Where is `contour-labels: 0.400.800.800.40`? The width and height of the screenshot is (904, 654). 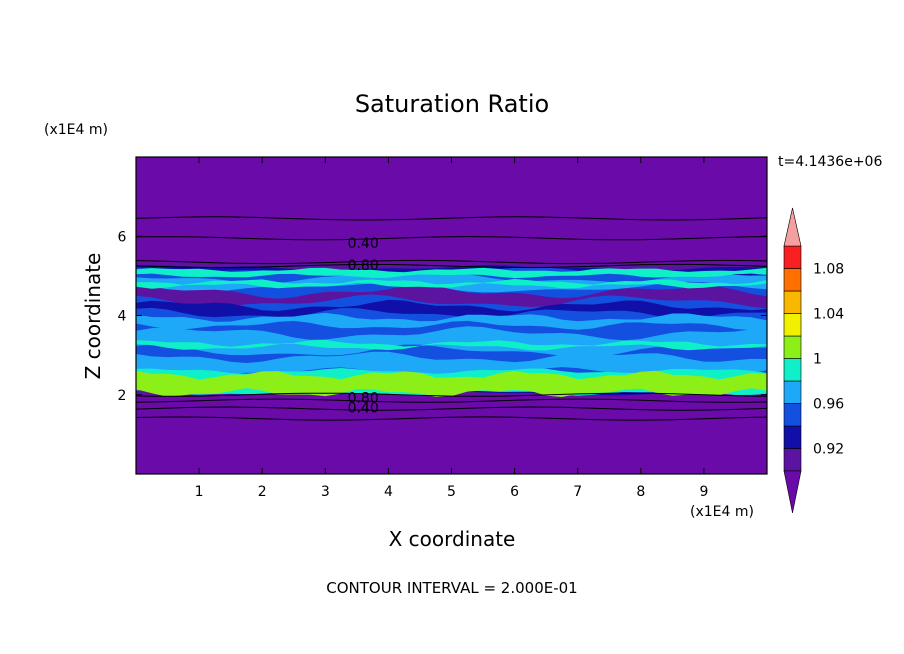
contour-labels: 0.400.800.800.40 is located at coordinates (363, 326).